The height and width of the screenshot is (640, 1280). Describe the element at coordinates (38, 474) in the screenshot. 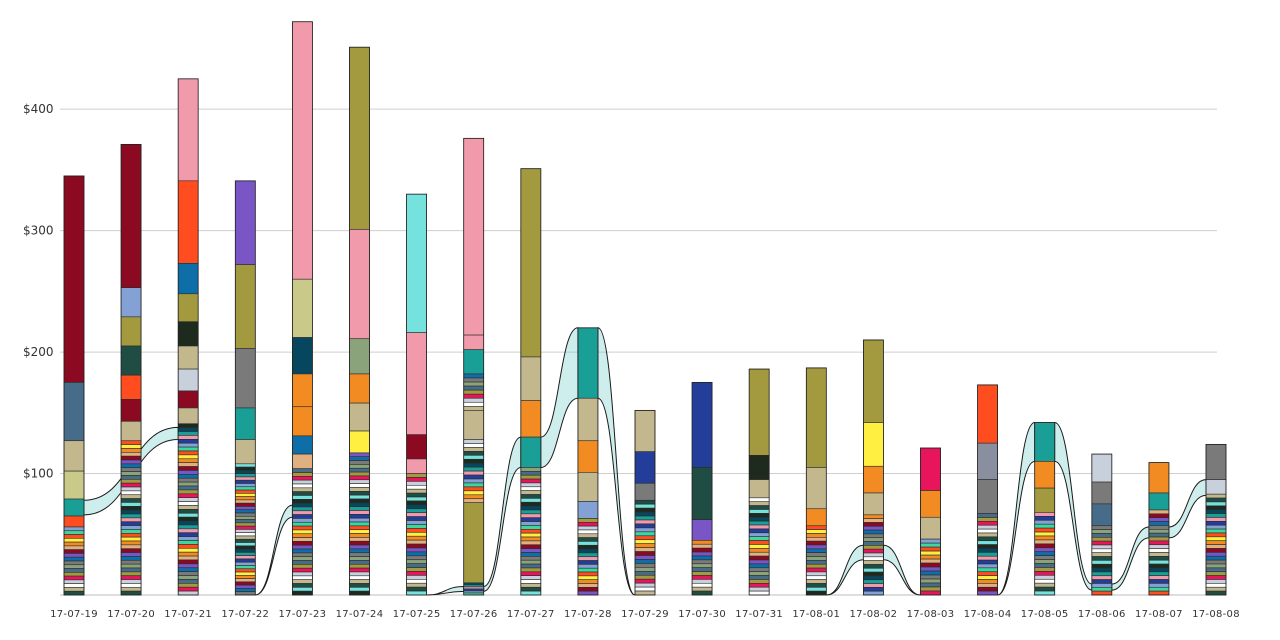

I see `y-tick-label: $100` at that location.